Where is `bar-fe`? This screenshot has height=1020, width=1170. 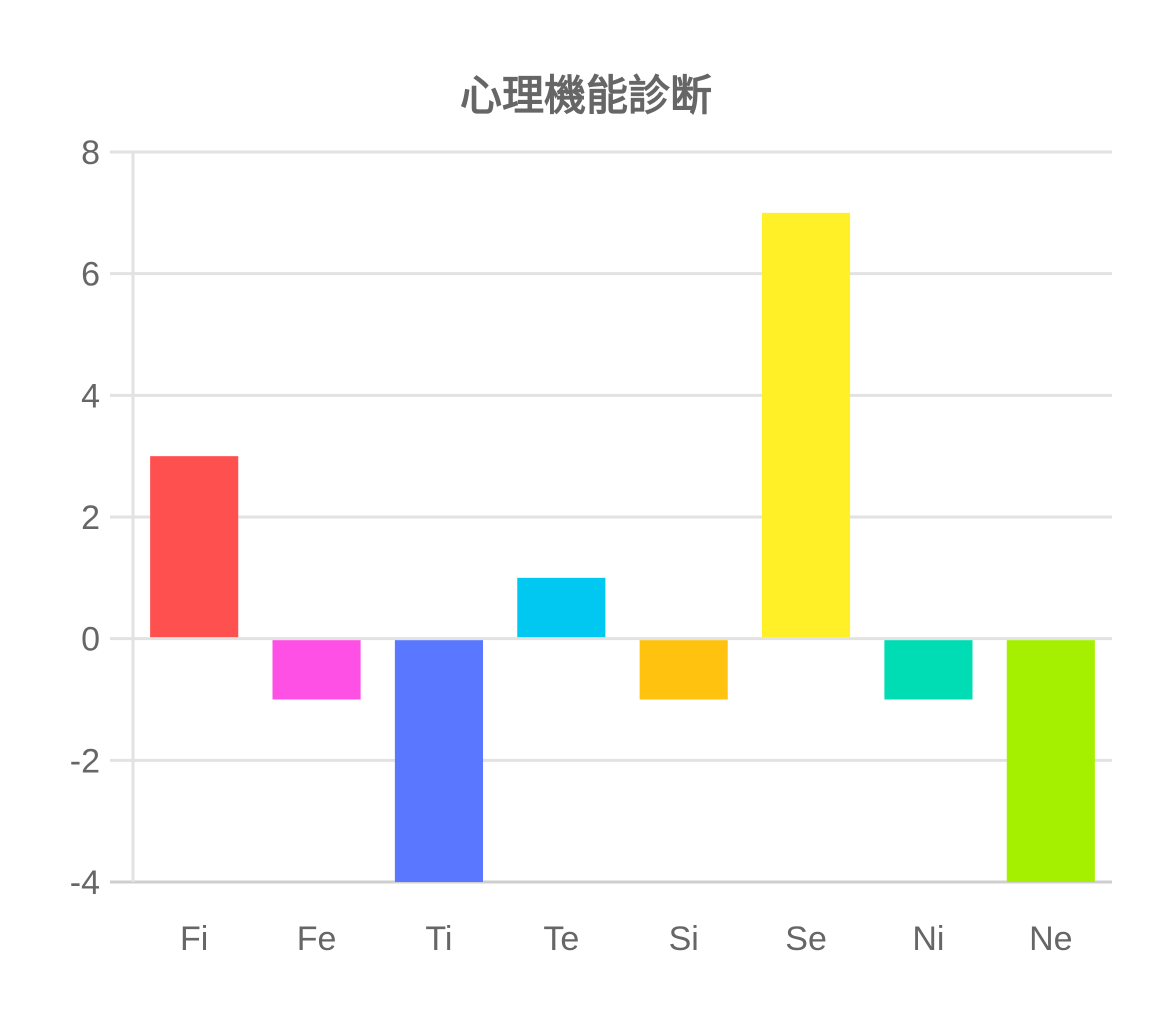 bar-fe is located at coordinates (316, 670).